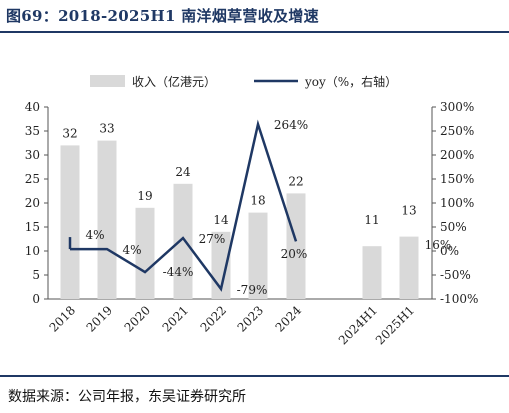 The width and height of the screenshot is (509, 413). Describe the element at coordinates (455, 275) in the screenshot. I see `right-tick-label: -50%` at that location.